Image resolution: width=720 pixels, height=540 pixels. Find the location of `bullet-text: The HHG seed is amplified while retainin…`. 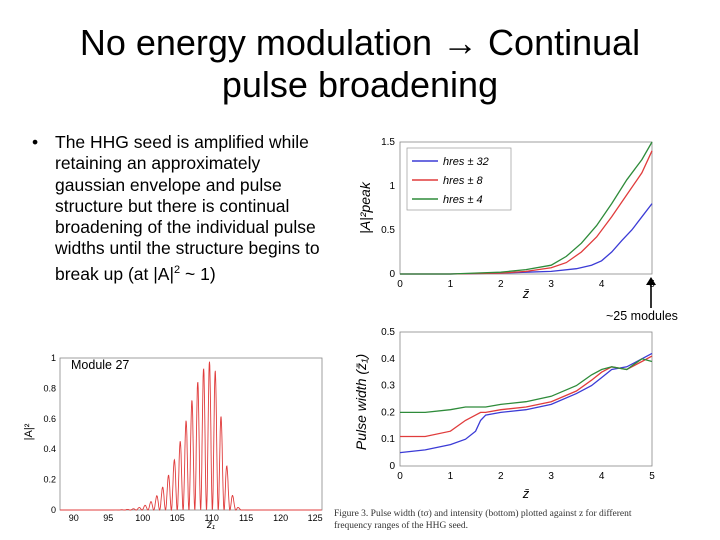

bullet-text: The HHG seed is amplified while retainin… is located at coordinates (193, 208).